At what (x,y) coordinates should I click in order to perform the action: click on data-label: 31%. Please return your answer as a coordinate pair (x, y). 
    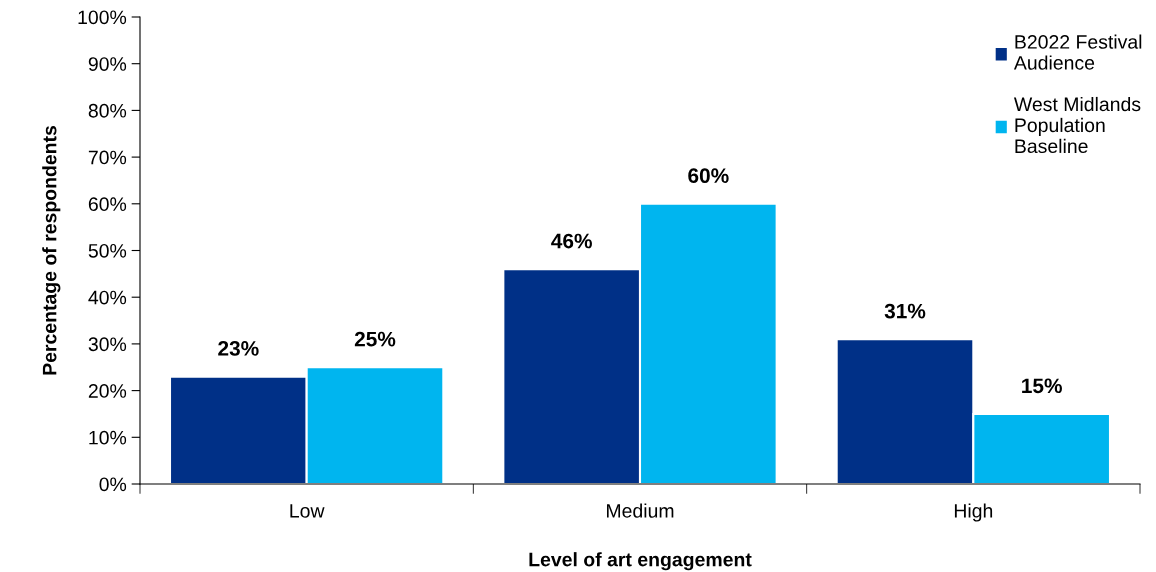
    Looking at the image, I should click on (905, 311).